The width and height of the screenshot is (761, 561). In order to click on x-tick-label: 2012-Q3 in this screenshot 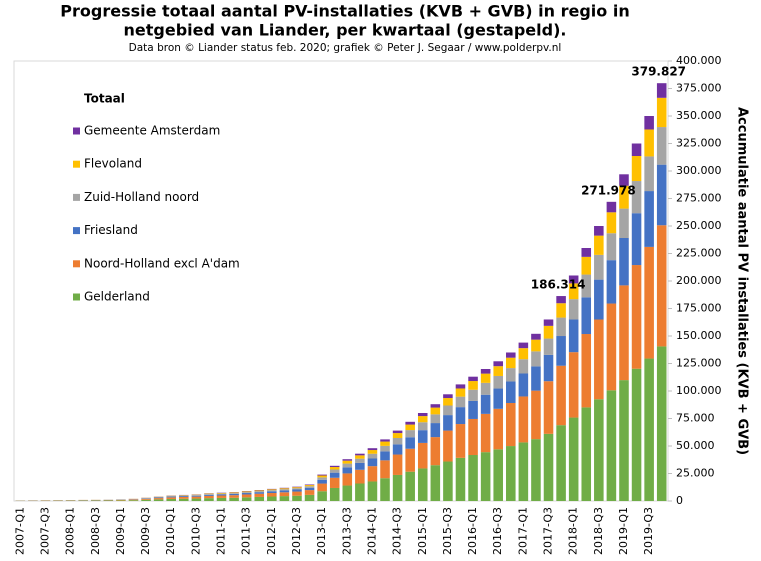, I will do `click(296, 531)`.